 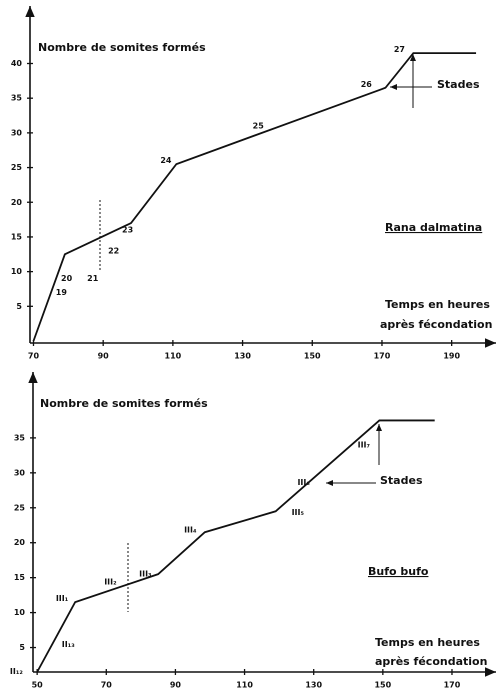 What do you see at coordinates (68, 644) in the screenshot?
I see `stage-label: II₁₃` at bounding box center [68, 644].